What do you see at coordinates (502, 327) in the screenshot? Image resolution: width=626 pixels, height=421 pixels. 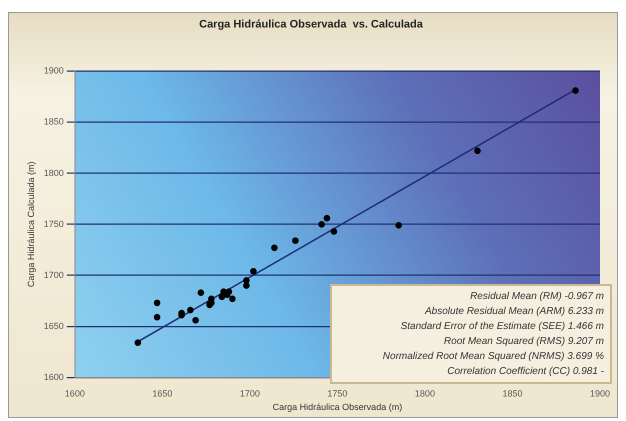 I see `annotation: Standard Error of the Estimate (SEE) 1.466 m` at bounding box center [502, 327].